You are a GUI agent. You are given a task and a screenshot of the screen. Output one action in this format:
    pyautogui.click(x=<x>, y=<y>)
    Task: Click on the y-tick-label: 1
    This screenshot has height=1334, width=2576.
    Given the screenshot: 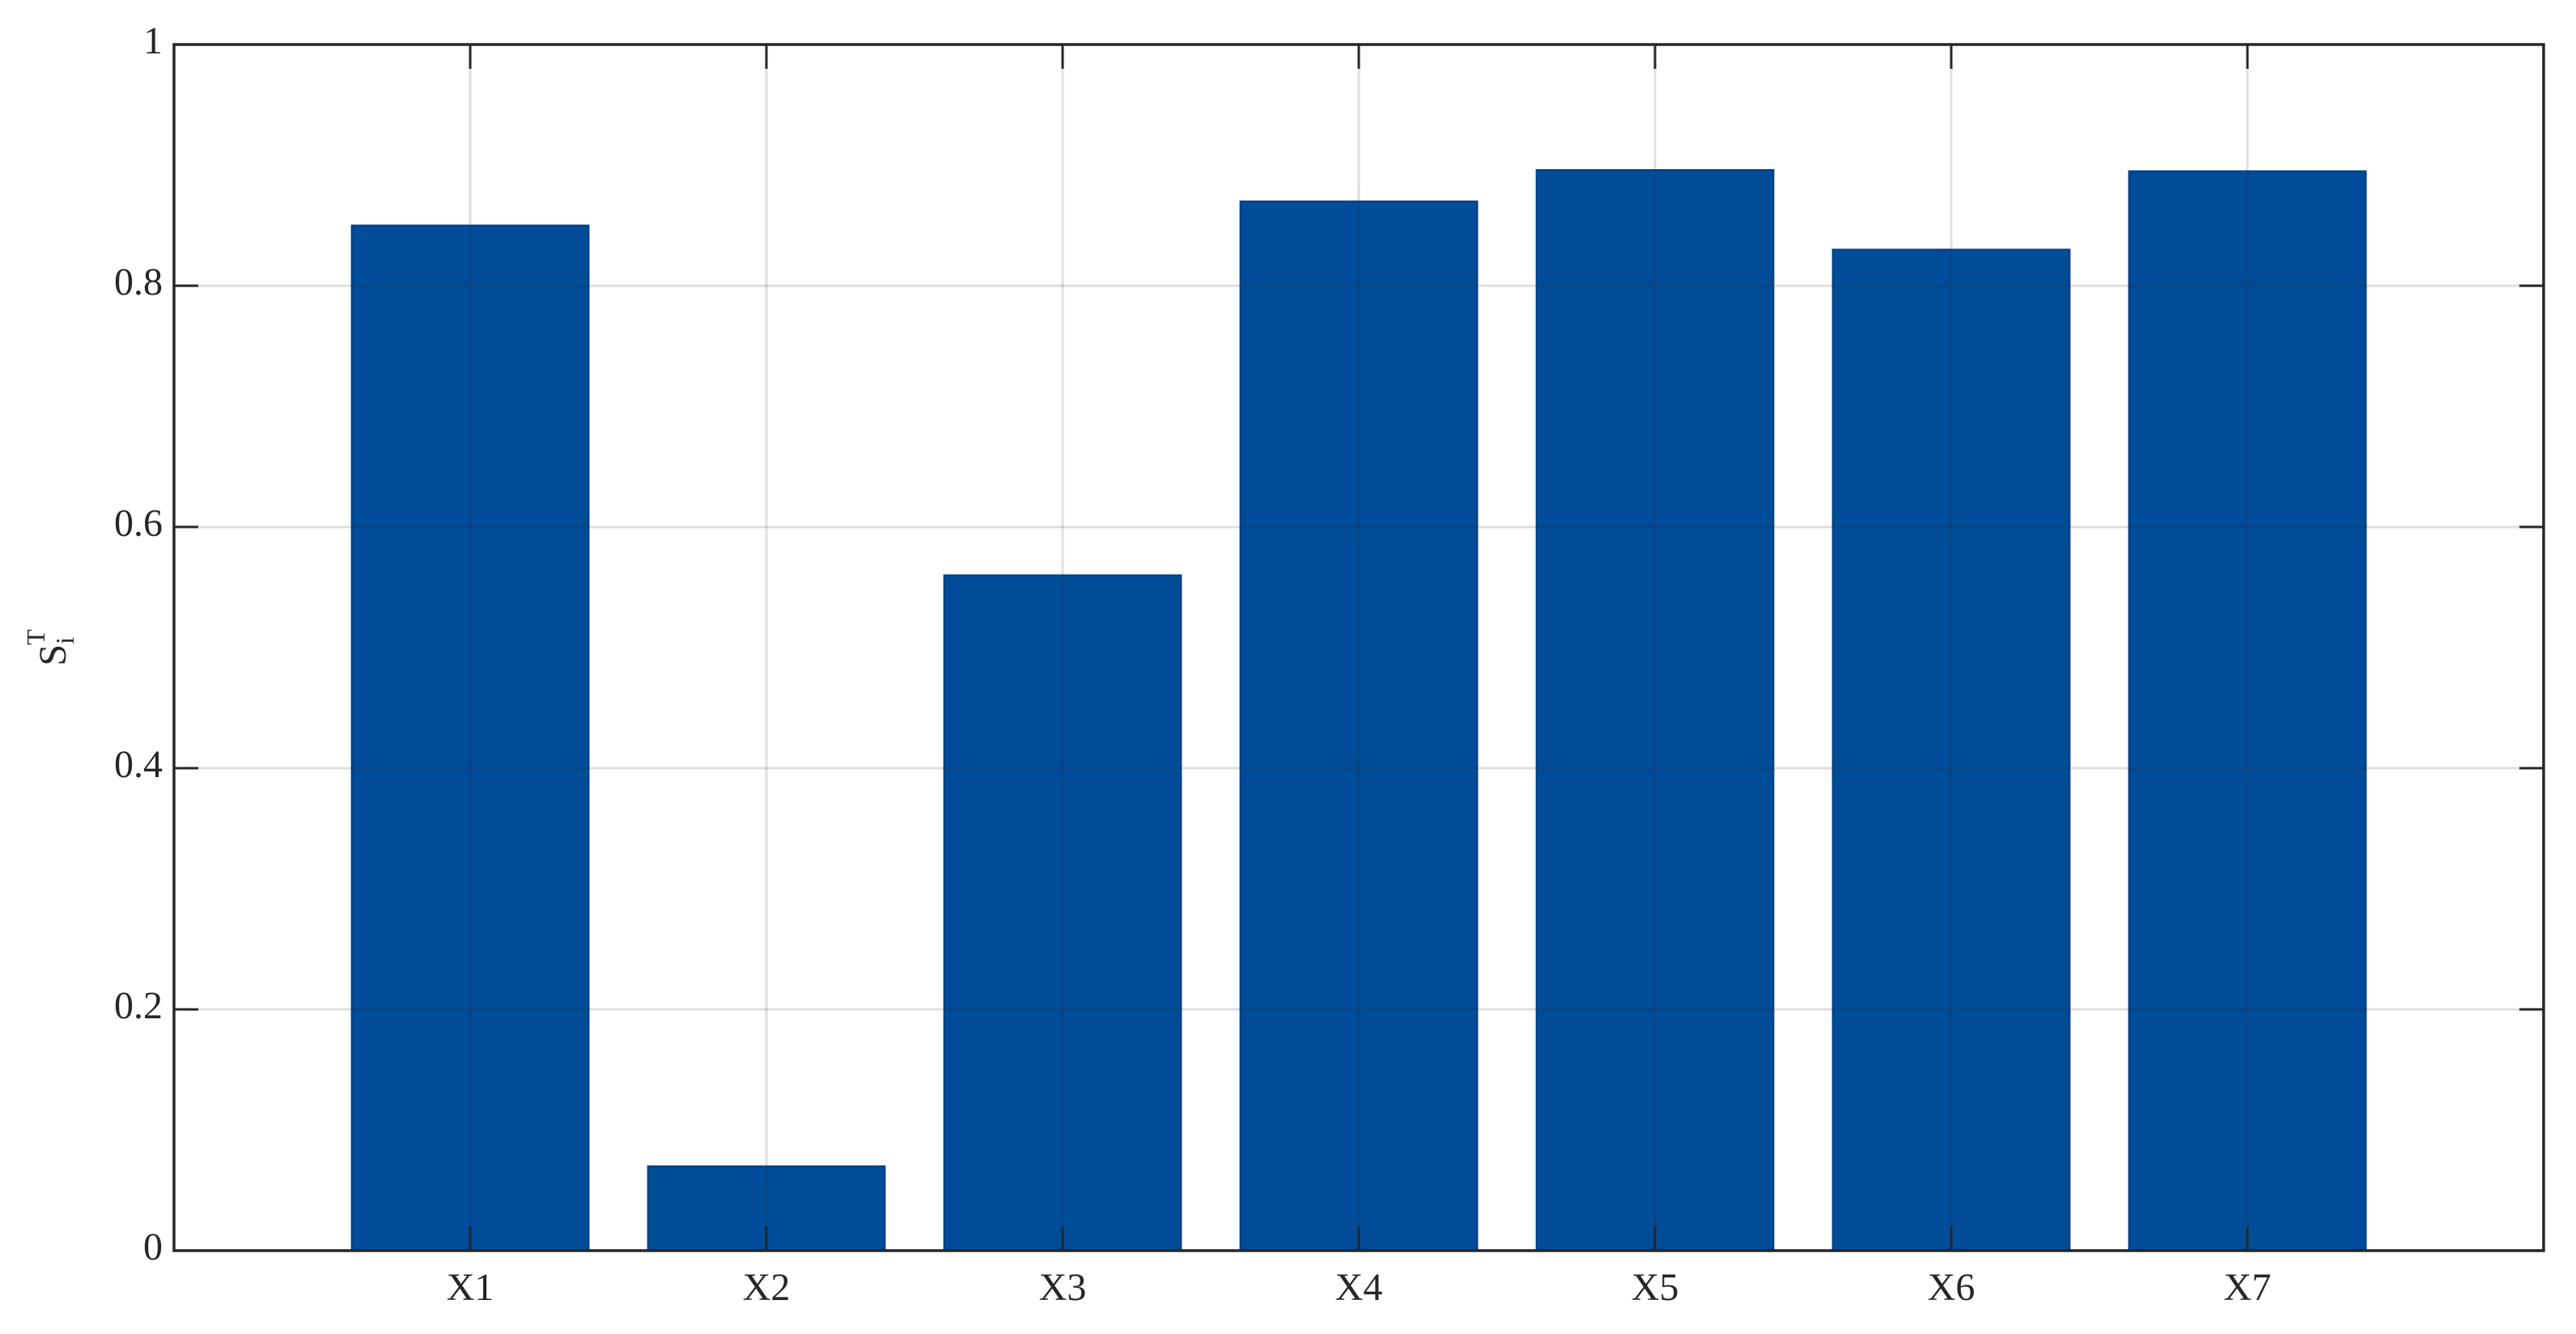 What is the action you would take?
    pyautogui.click(x=153, y=41)
    